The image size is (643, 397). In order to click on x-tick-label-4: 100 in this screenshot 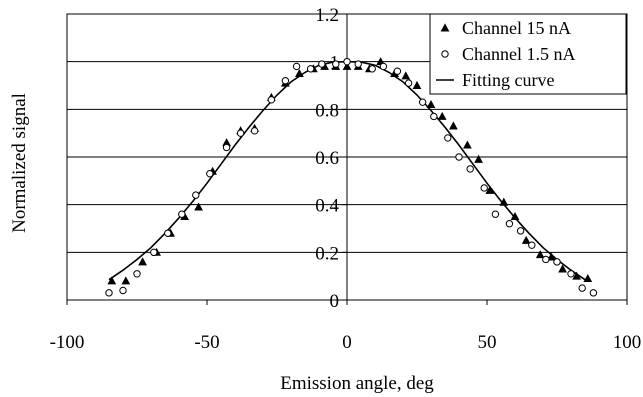, I will do `click(627, 342)`.